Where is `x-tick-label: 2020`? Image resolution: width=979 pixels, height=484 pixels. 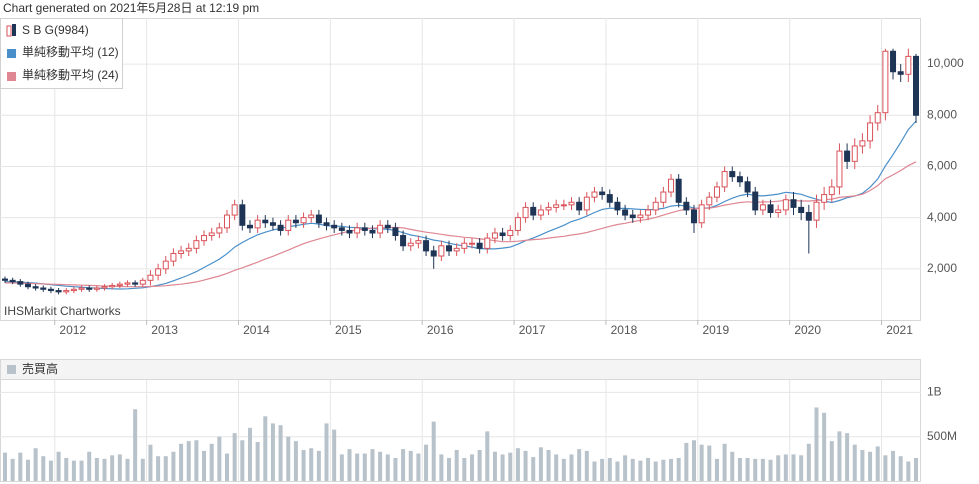 x-tick-label: 2020 is located at coordinates (807, 330).